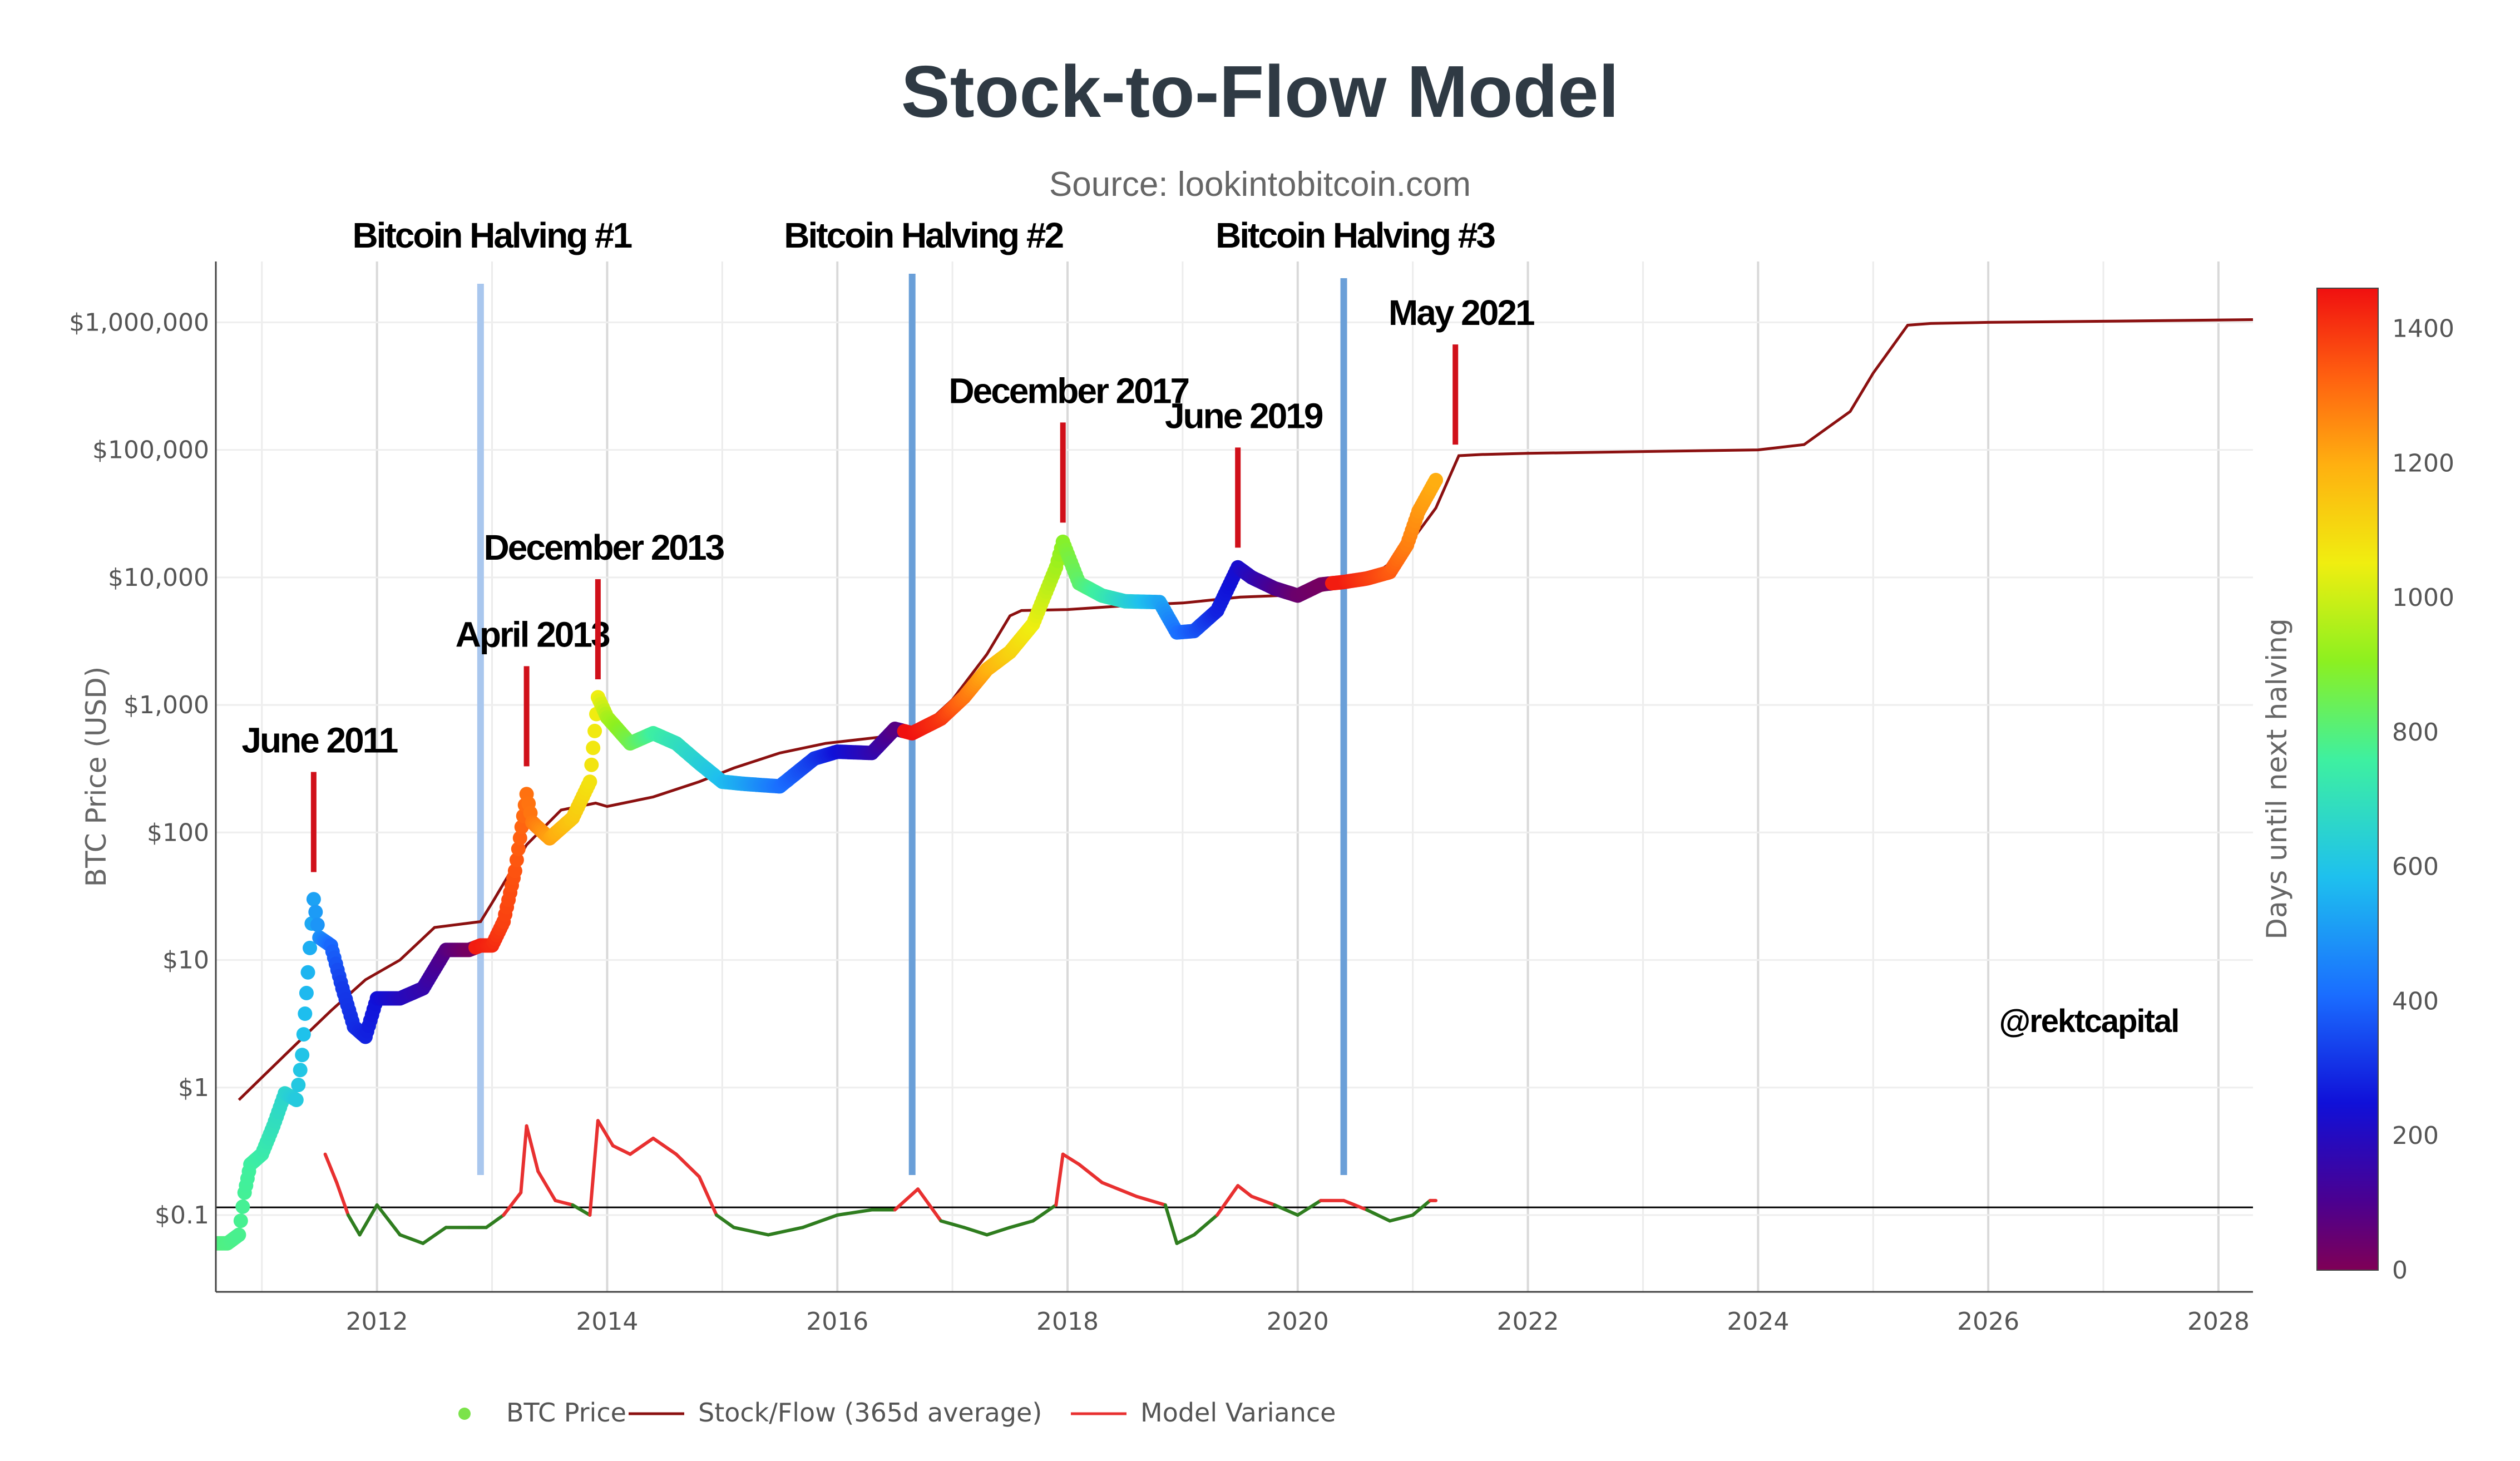 Image resolution: width=2520 pixels, height=1461 pixels. Describe the element at coordinates (2423, 800) in the screenshot. I see `colorbar-ticks: 0 200 400 600 800 1000 1200 1400` at that location.